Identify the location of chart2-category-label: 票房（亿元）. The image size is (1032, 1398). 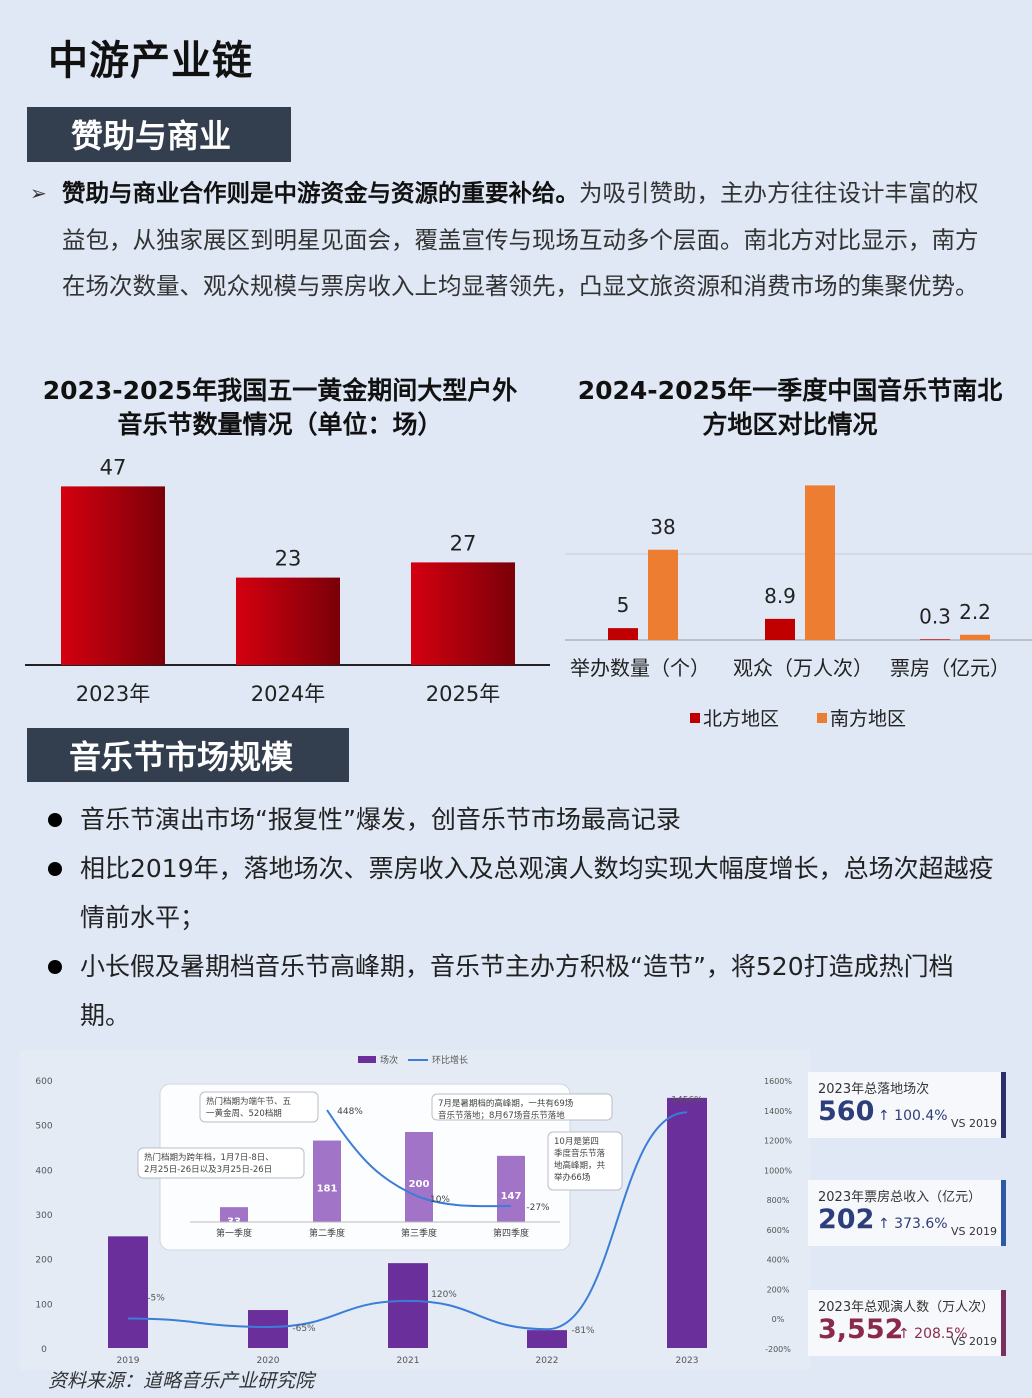
(950, 668).